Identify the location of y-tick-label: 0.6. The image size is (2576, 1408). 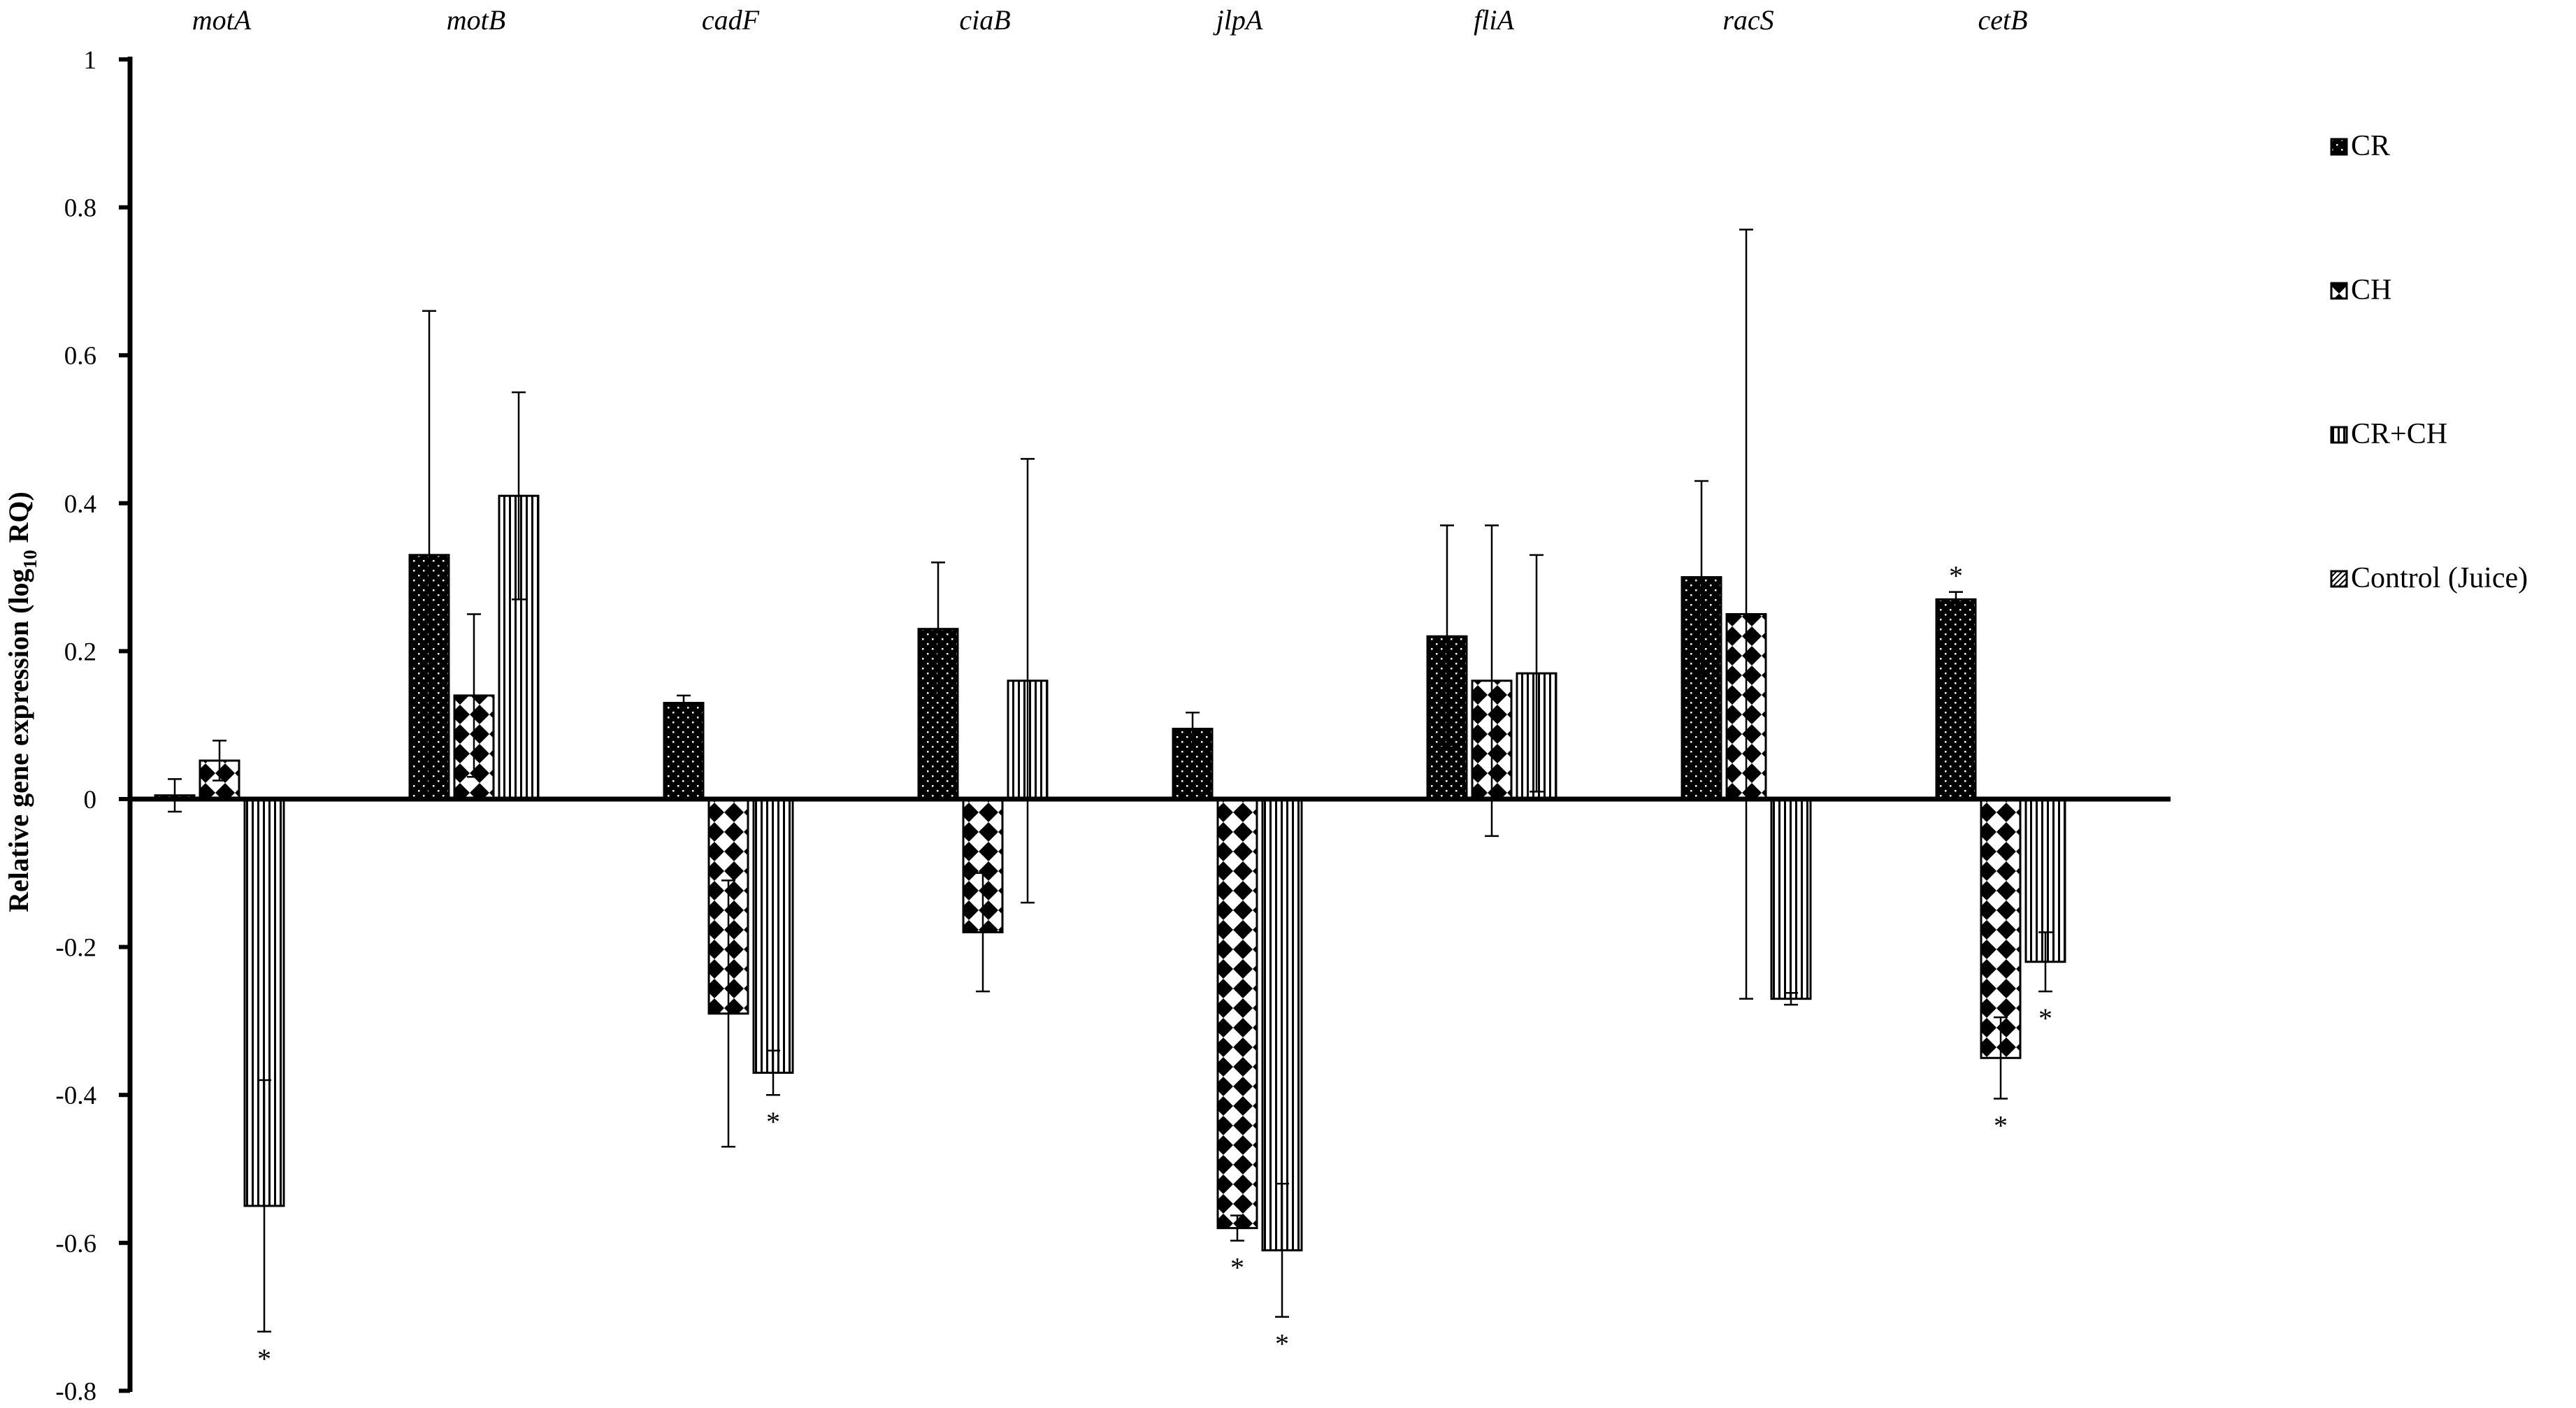
(80, 356).